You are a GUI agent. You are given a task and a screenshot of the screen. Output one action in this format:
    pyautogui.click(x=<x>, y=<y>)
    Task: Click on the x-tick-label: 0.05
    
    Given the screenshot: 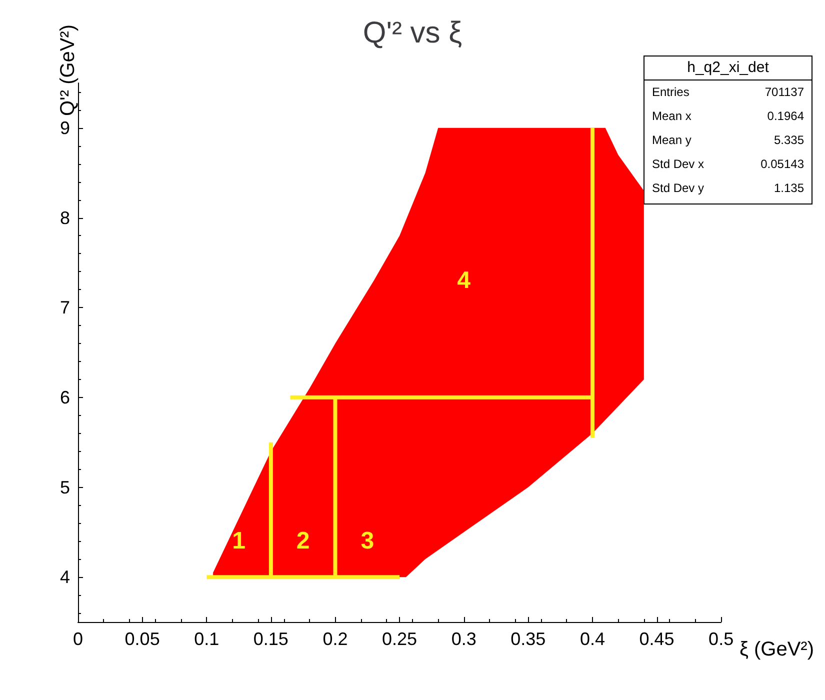 What is the action you would take?
    pyautogui.click(x=142, y=639)
    